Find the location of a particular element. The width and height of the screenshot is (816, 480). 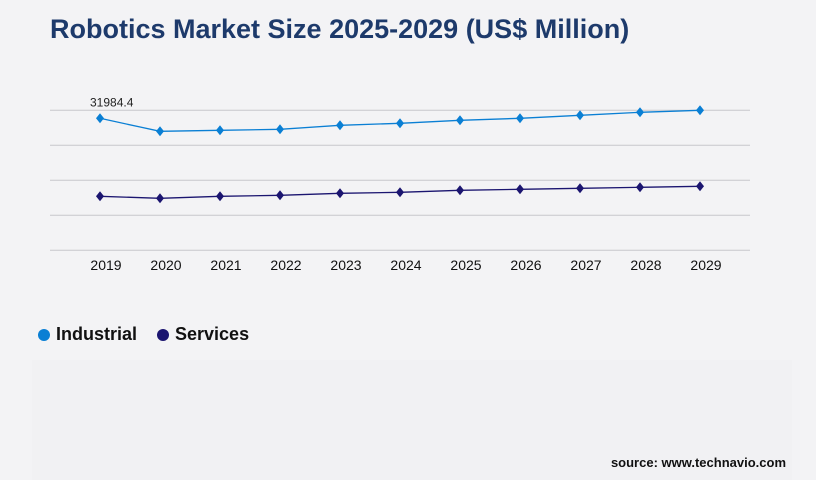

legend-item-services: Services is located at coordinates (203, 334).